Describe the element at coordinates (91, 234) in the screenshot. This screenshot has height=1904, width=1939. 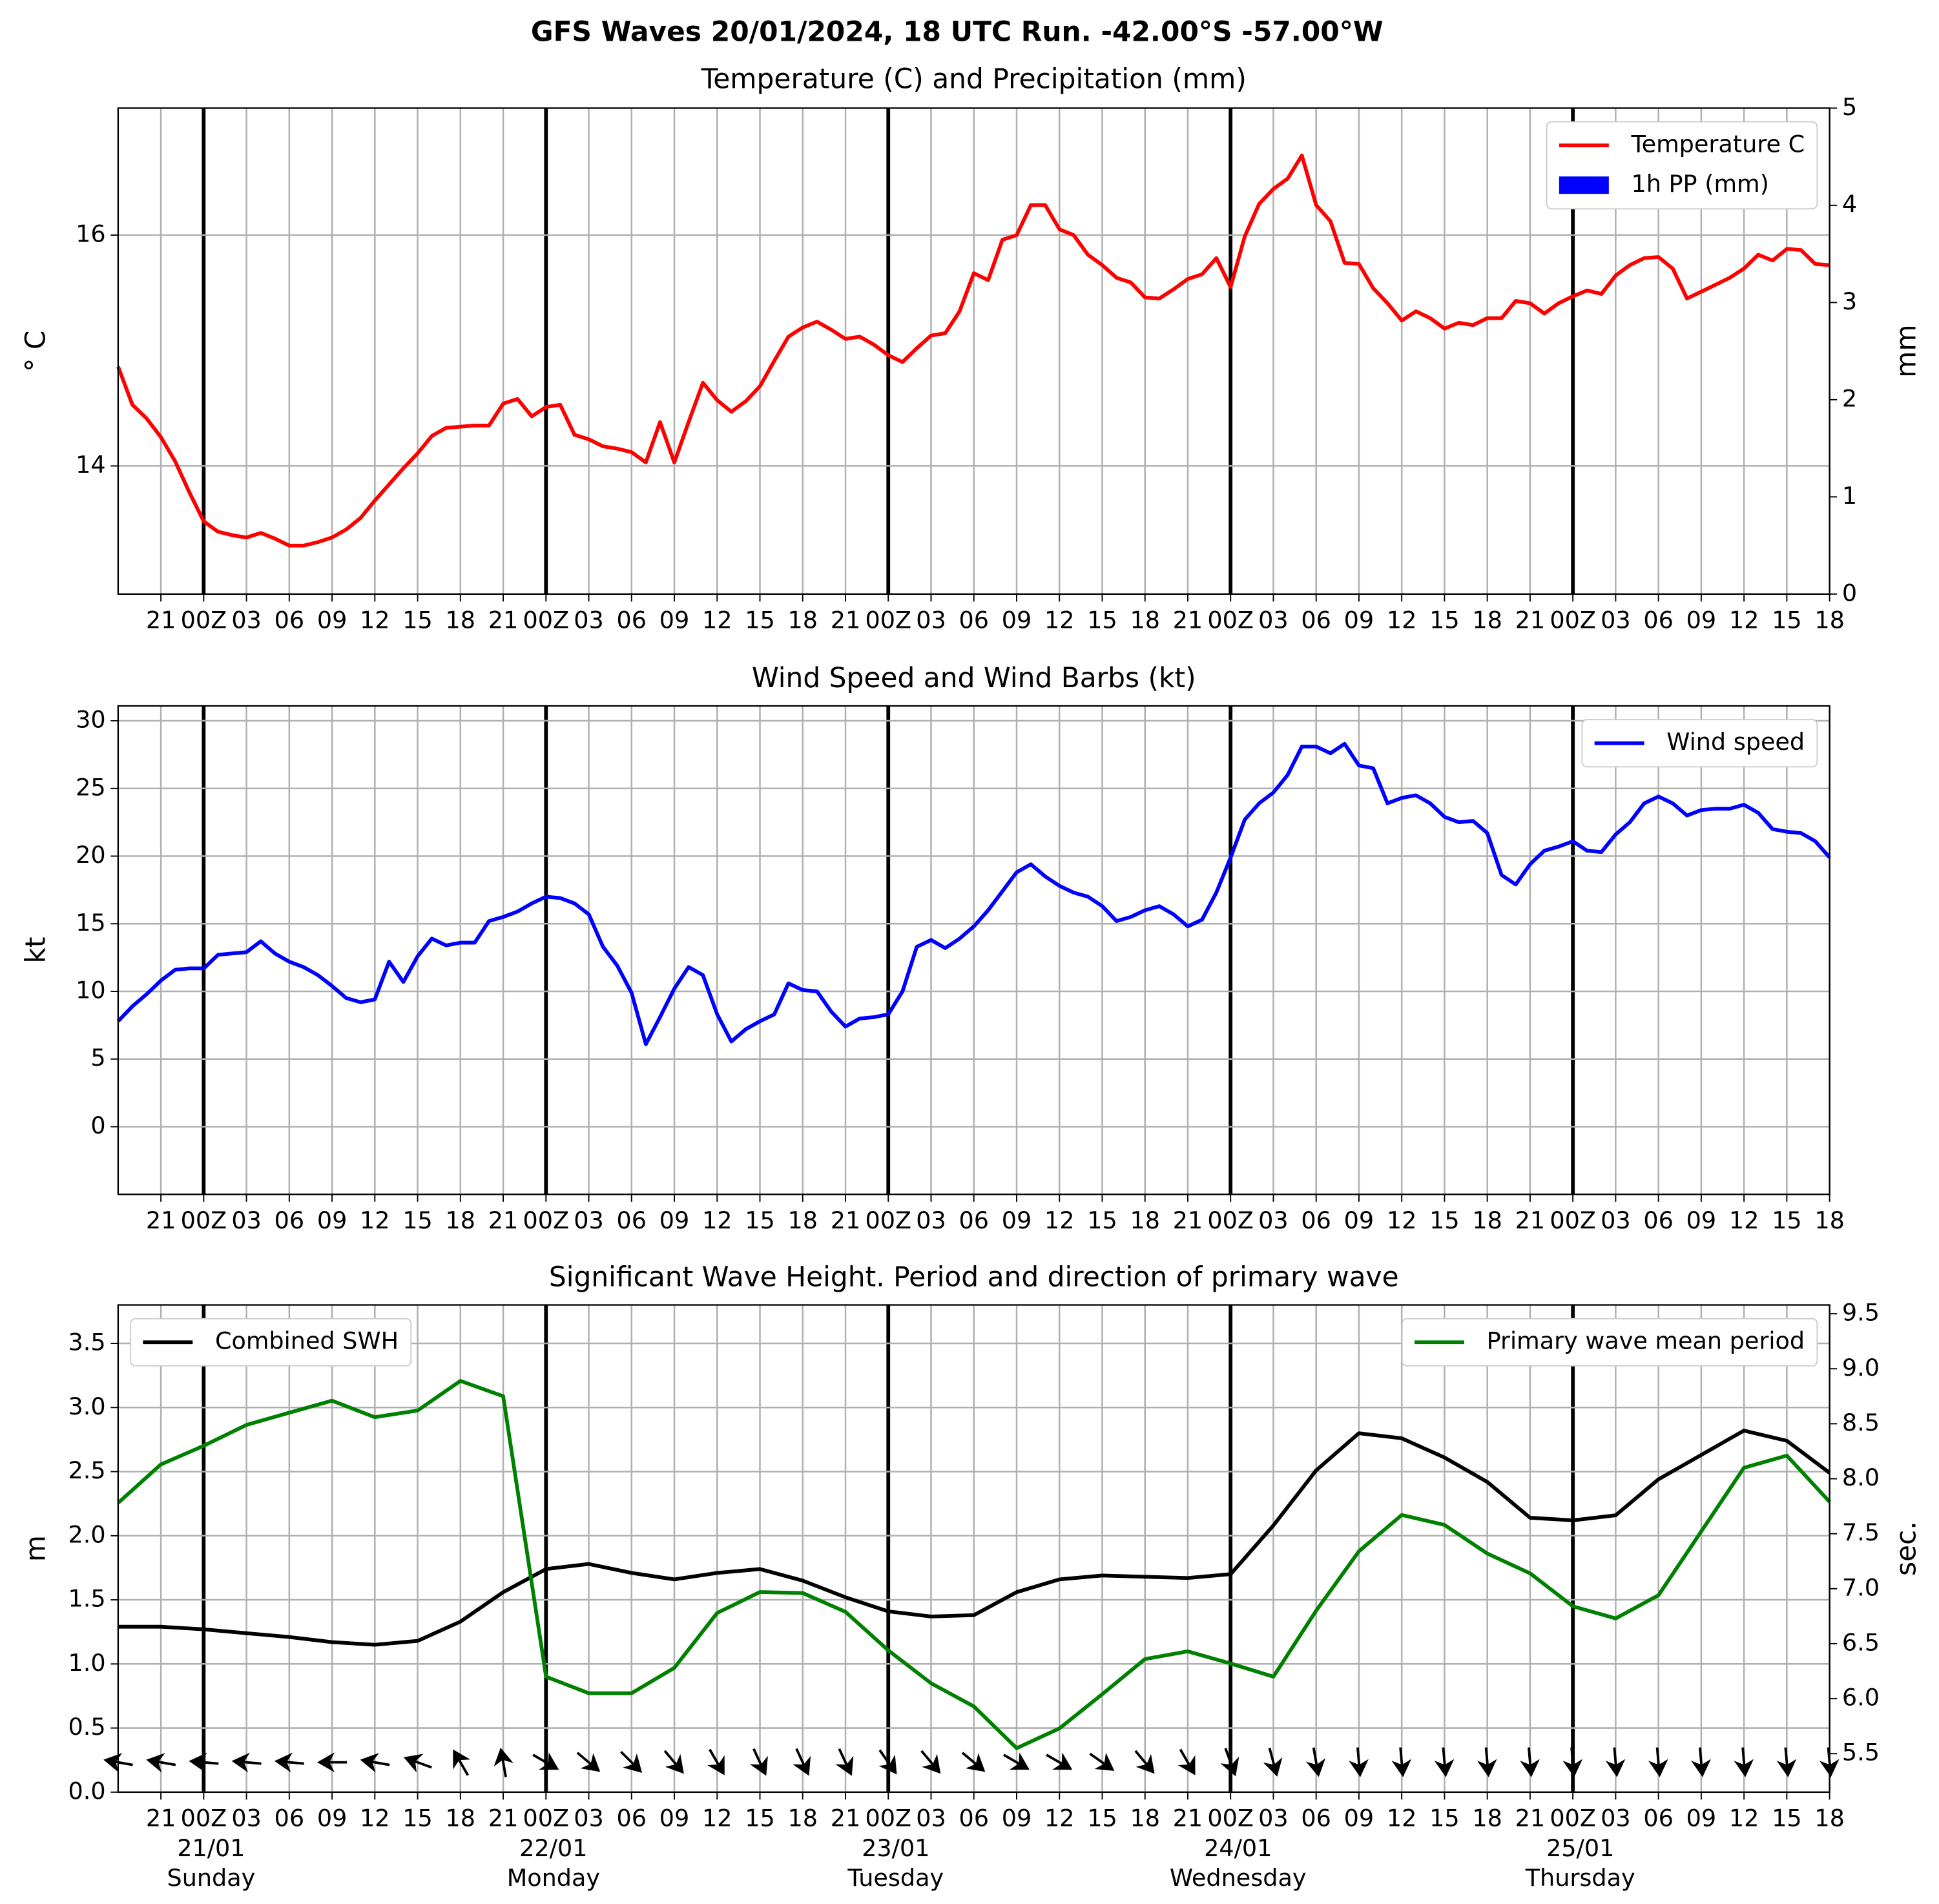
I see `y-tick-label: 16` at that location.